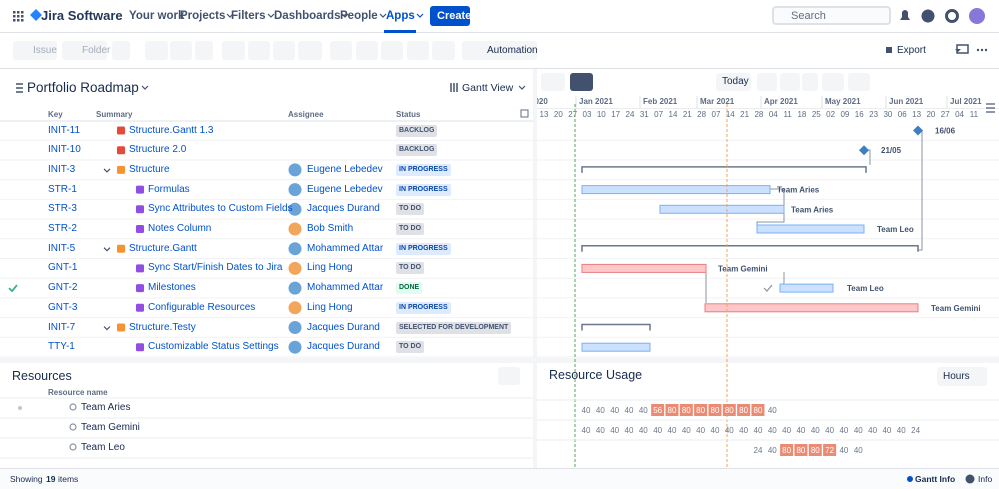 The height and width of the screenshot is (489, 999). What do you see at coordinates (330, 228) in the screenshot?
I see `assignee-name: Bob Smith` at bounding box center [330, 228].